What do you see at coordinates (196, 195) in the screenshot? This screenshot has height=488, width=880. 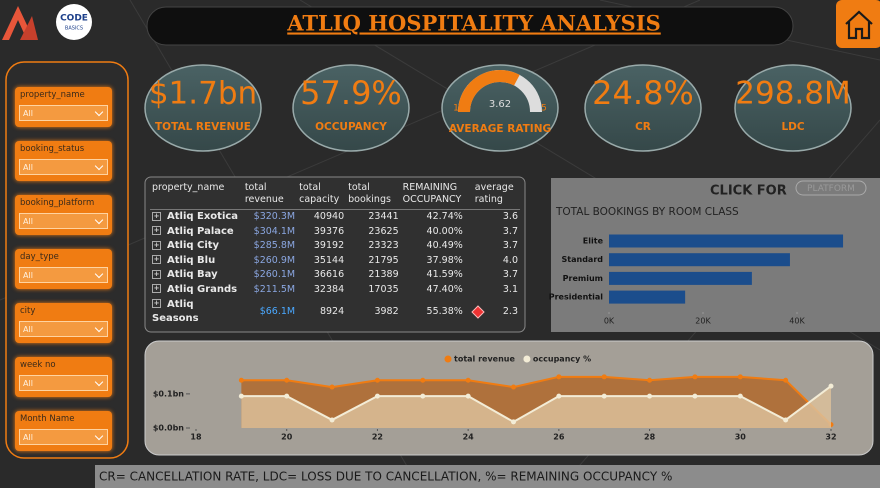 I see `column-header: property_name` at bounding box center [196, 195].